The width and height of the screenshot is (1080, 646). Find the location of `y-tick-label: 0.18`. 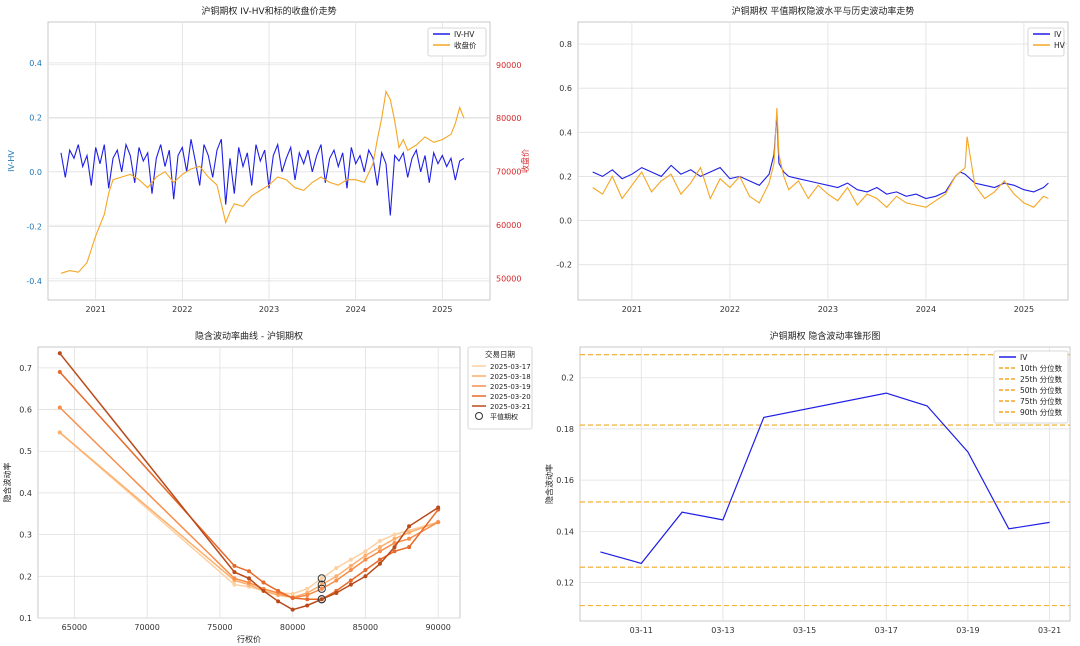

y-tick-label: 0.18 is located at coordinates (565, 429).